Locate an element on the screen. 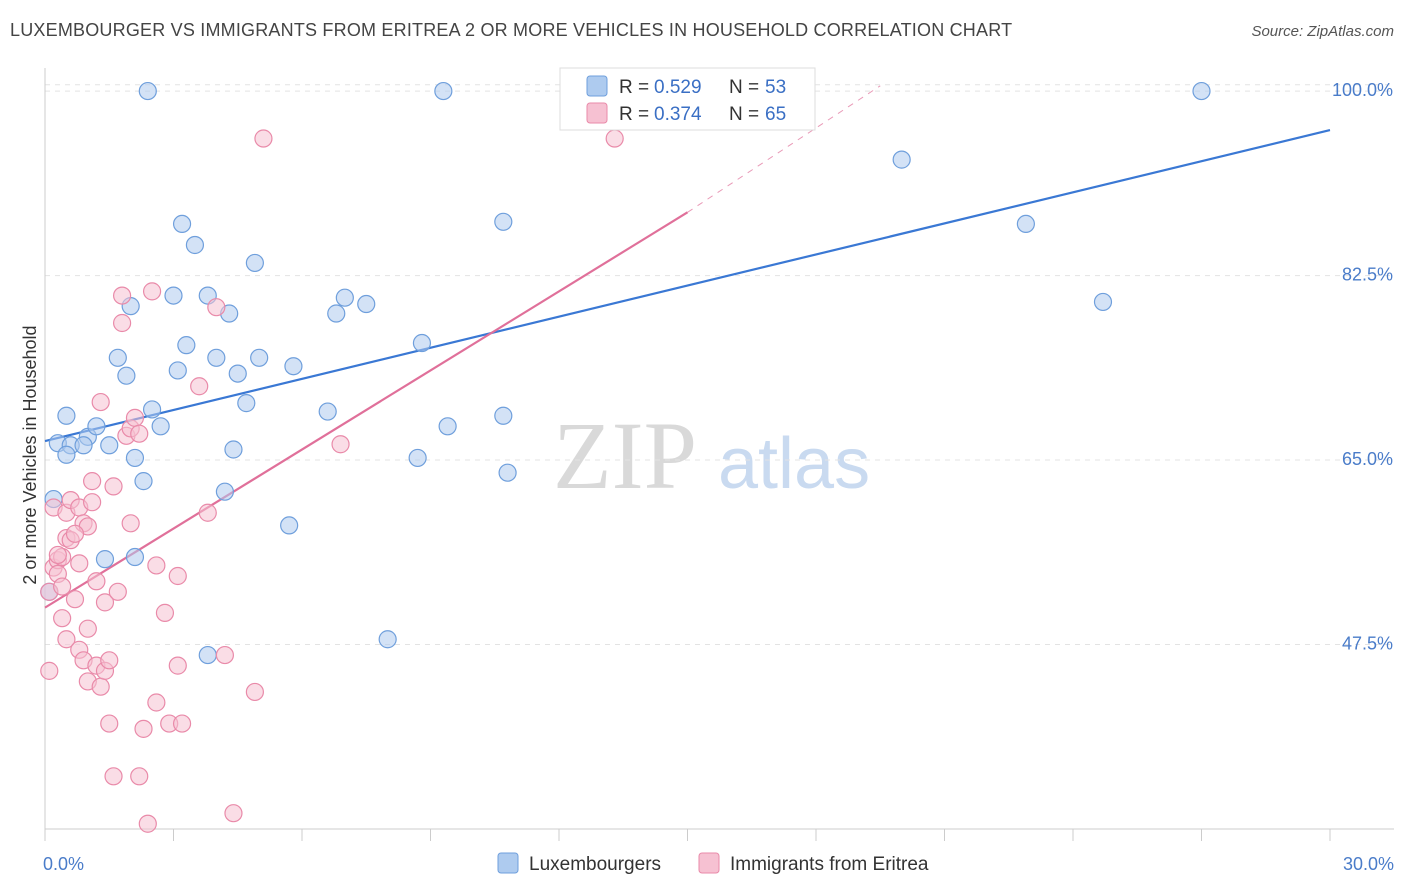  legend-r-label-blue: R = is located at coordinates (634, 87).